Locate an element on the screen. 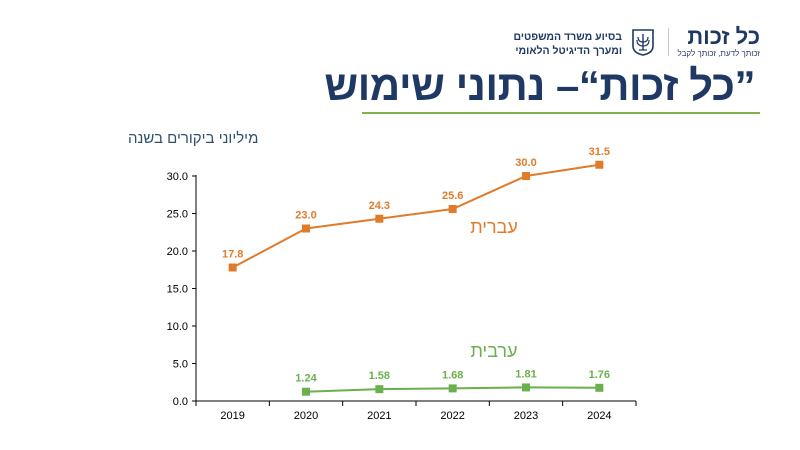 The image size is (800, 450). x-tick-label: 2021 is located at coordinates (379, 416).